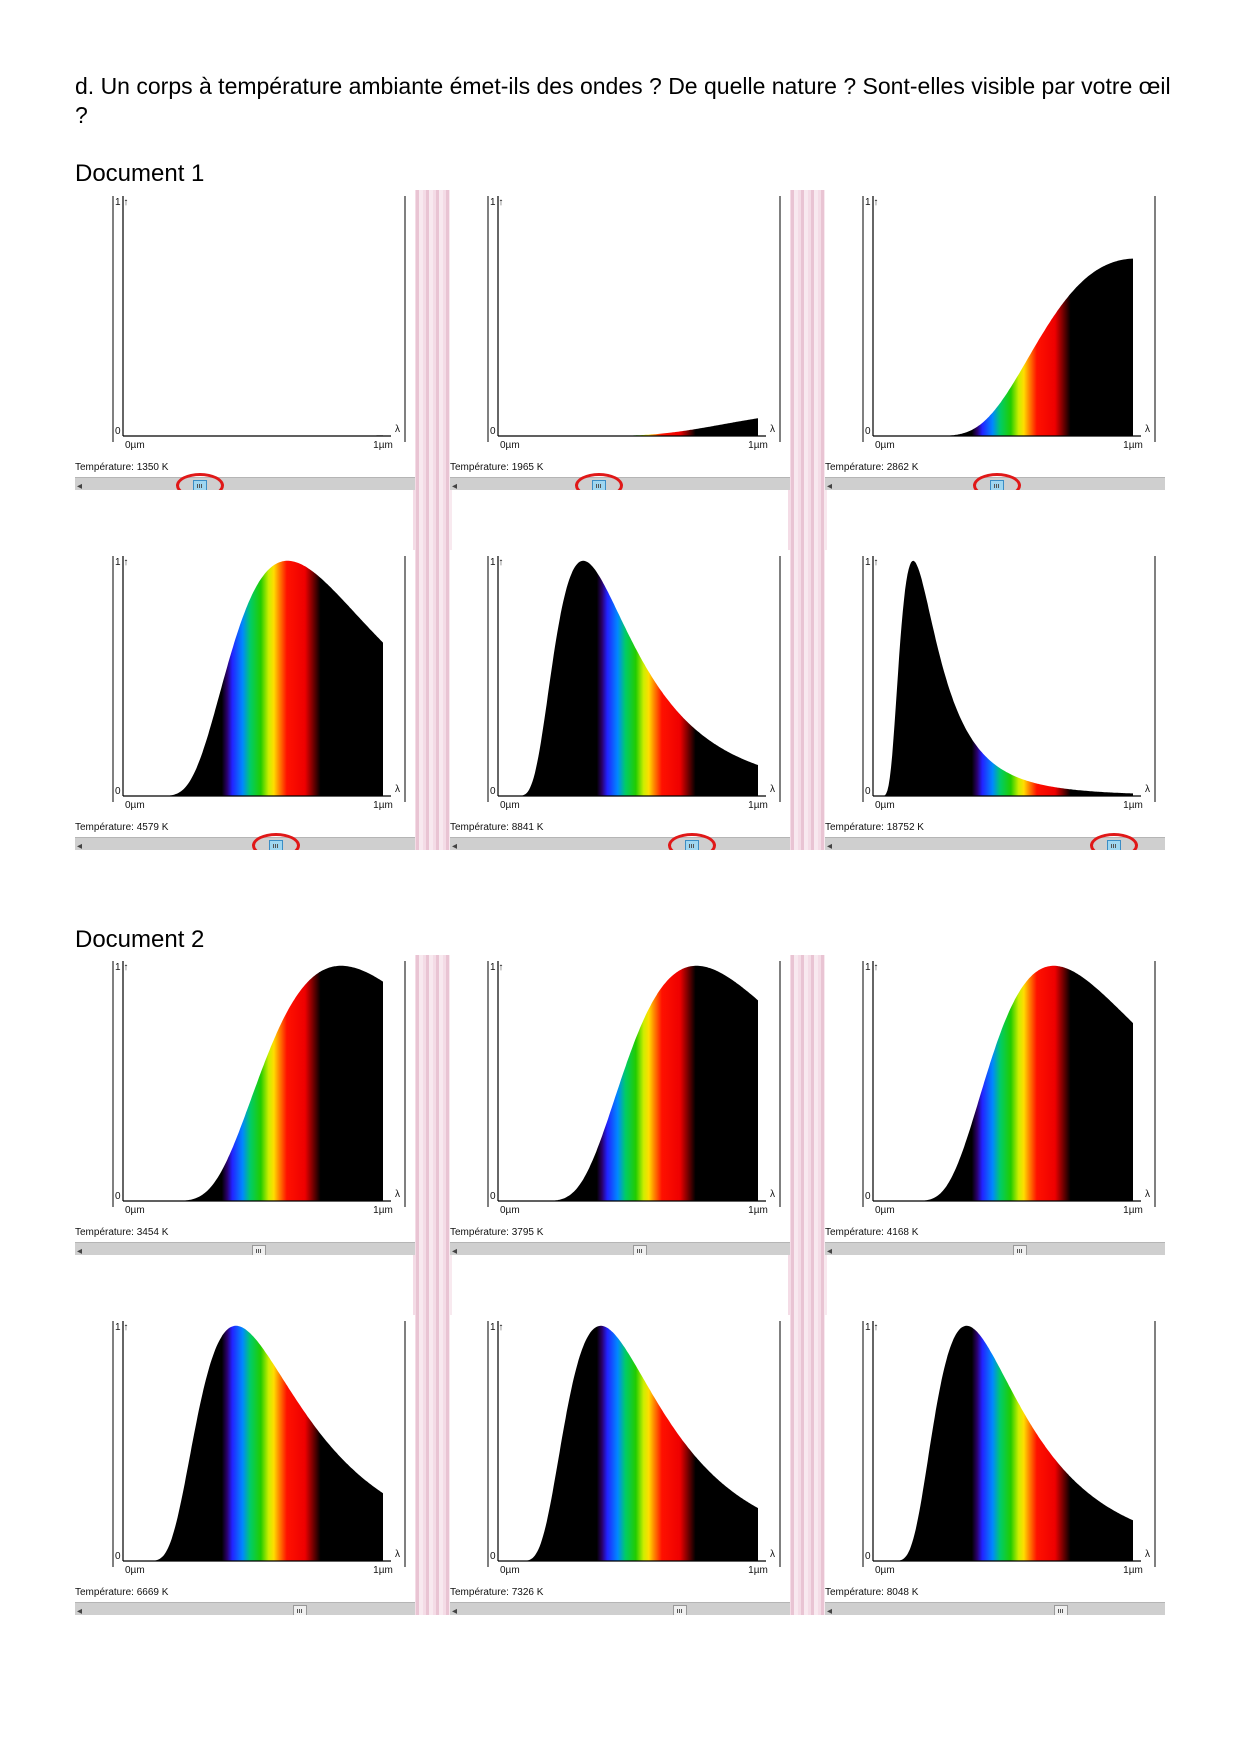 Image resolution: width=1240 pixels, height=1754 pixels. What do you see at coordinates (497, 1592) in the screenshot?
I see `temperature-label: Température: 7326 K` at bounding box center [497, 1592].